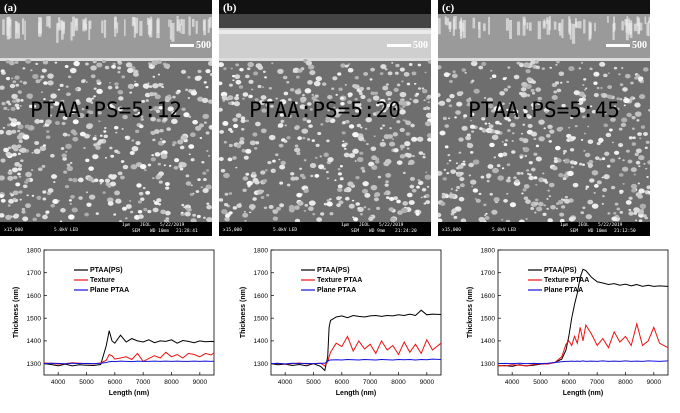 Image resolution: width=680 pixels, height=413 pixels. Describe the element at coordinates (448, 8) in the screenshot. I see `panel-label: (c)` at that location.